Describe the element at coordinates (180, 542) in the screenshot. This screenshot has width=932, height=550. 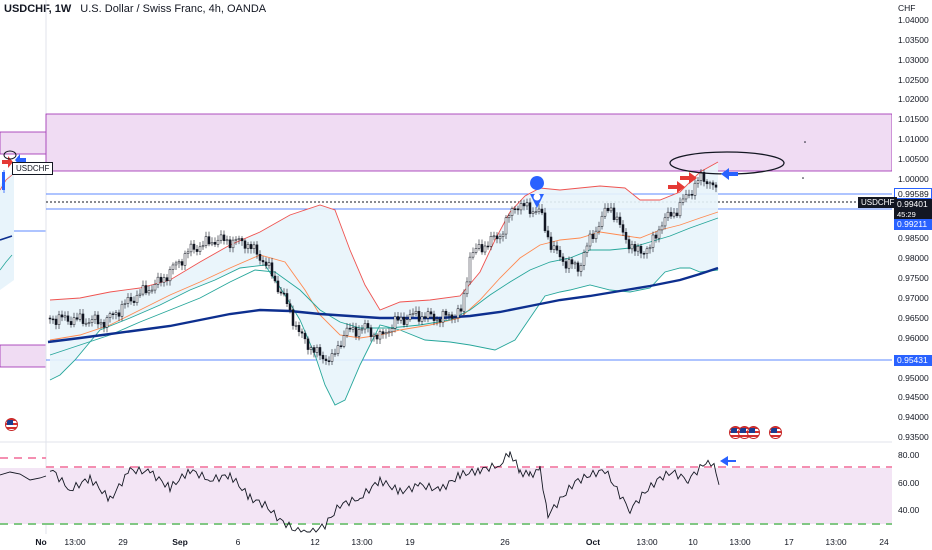
I see `time-label: Sep` at that location.